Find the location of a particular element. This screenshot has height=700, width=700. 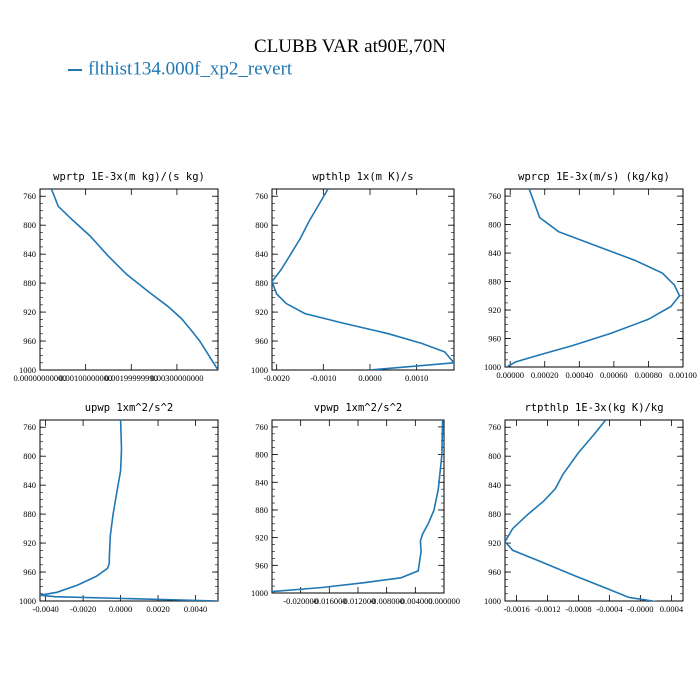

legend: flthist134.000f_xp2_revert is located at coordinates (180, 69).